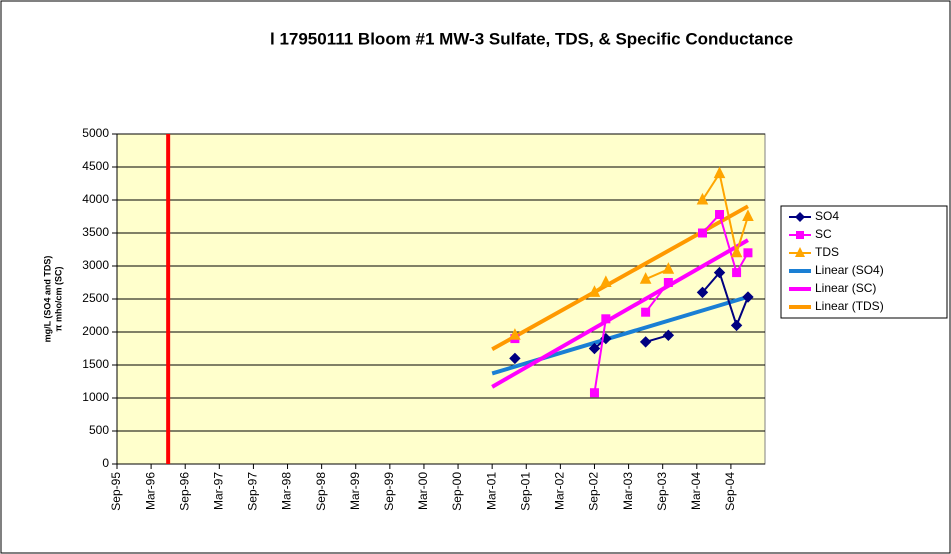 Image resolution: width=951 pixels, height=554 pixels. I want to click on x-tick-label: Sep-04, so click(730, 491).